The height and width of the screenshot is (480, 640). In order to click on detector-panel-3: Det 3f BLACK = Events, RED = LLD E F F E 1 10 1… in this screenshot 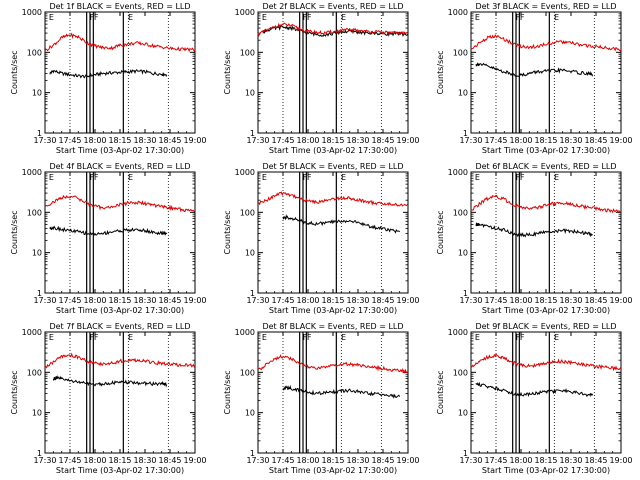, I will do `click(532, 80)`.